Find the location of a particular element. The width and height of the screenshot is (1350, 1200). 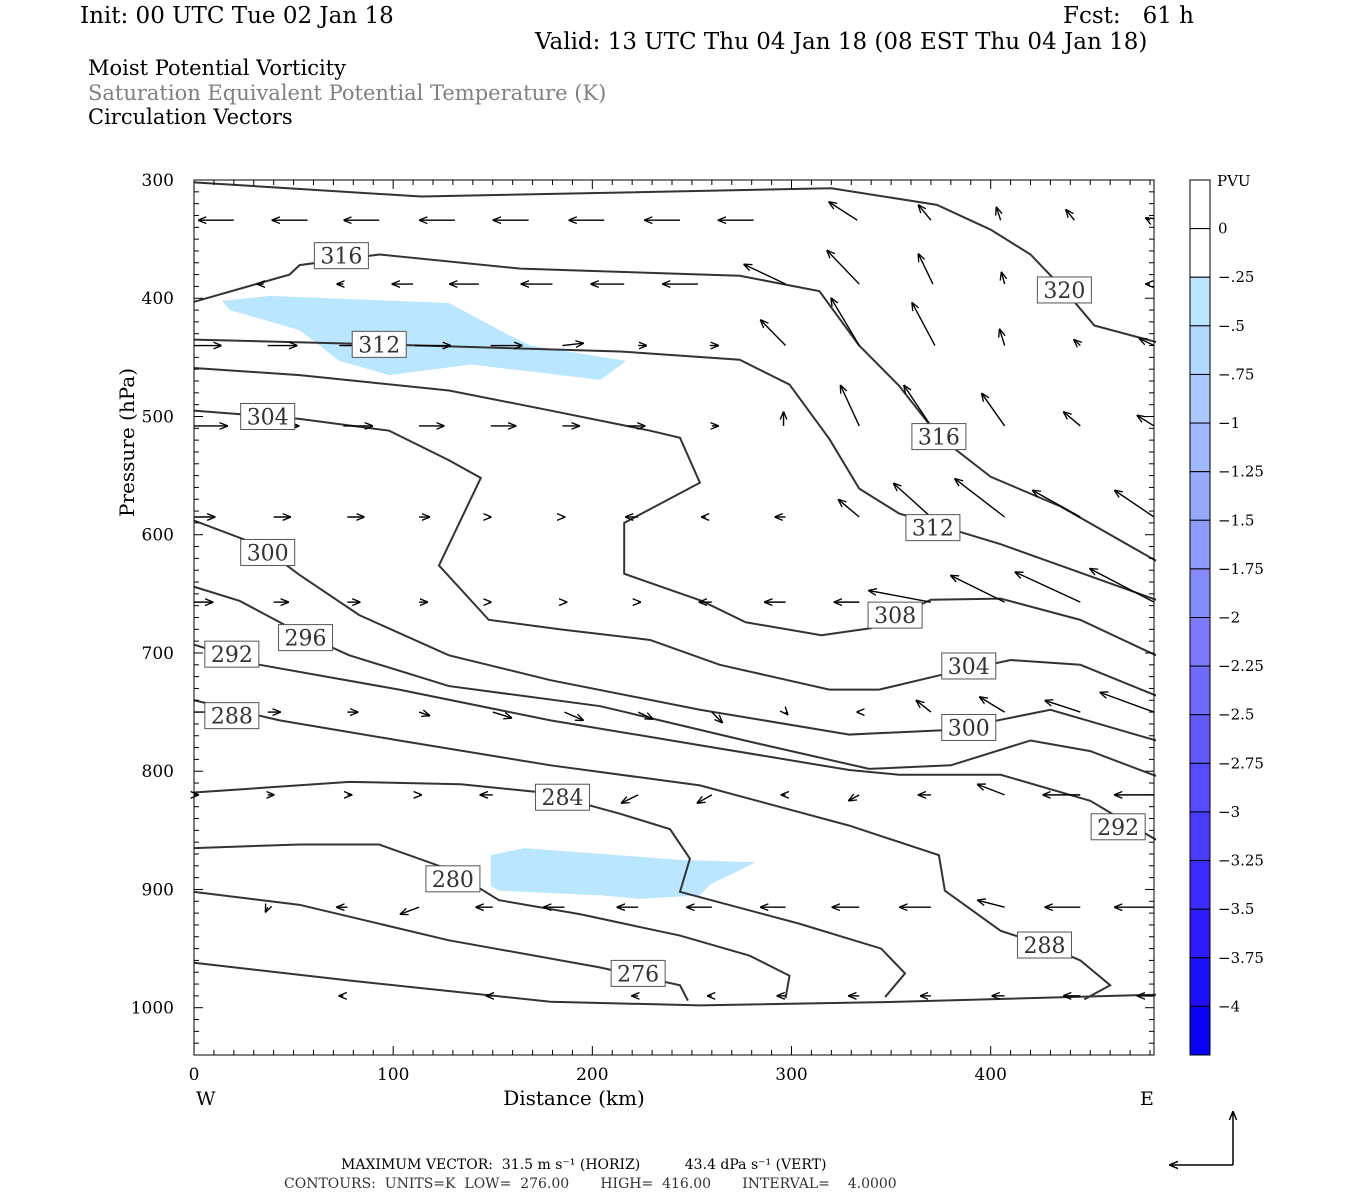

negative-pv-region is located at coordinates (424, 337).